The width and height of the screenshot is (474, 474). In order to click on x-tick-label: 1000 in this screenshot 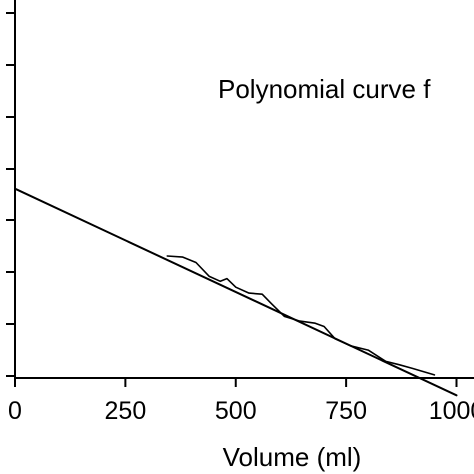, I will do `click(451, 411)`.